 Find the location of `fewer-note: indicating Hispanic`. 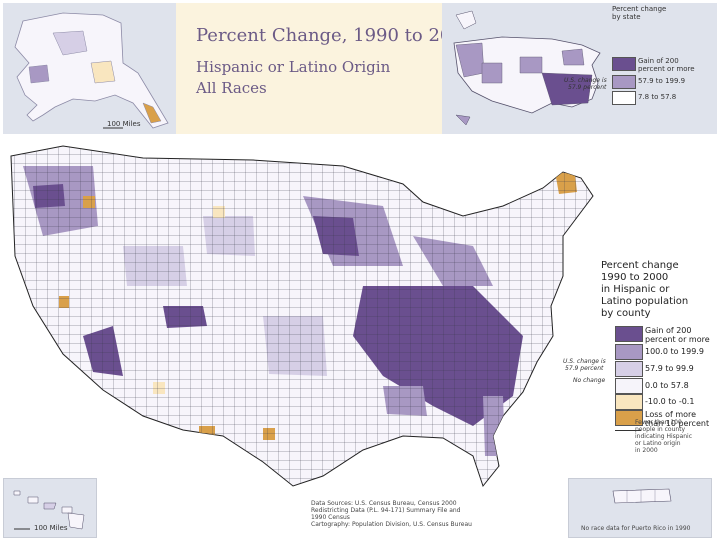

fewer-note: indicating Hispanic is located at coordinates (664, 436).